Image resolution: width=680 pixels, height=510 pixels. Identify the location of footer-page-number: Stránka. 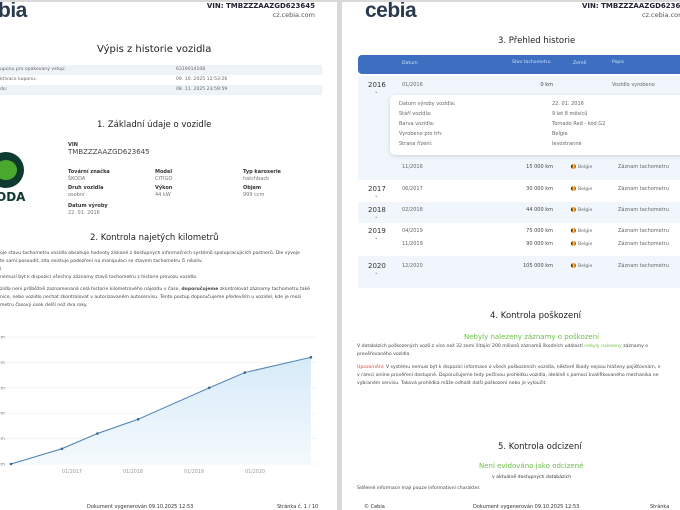
(660, 507).